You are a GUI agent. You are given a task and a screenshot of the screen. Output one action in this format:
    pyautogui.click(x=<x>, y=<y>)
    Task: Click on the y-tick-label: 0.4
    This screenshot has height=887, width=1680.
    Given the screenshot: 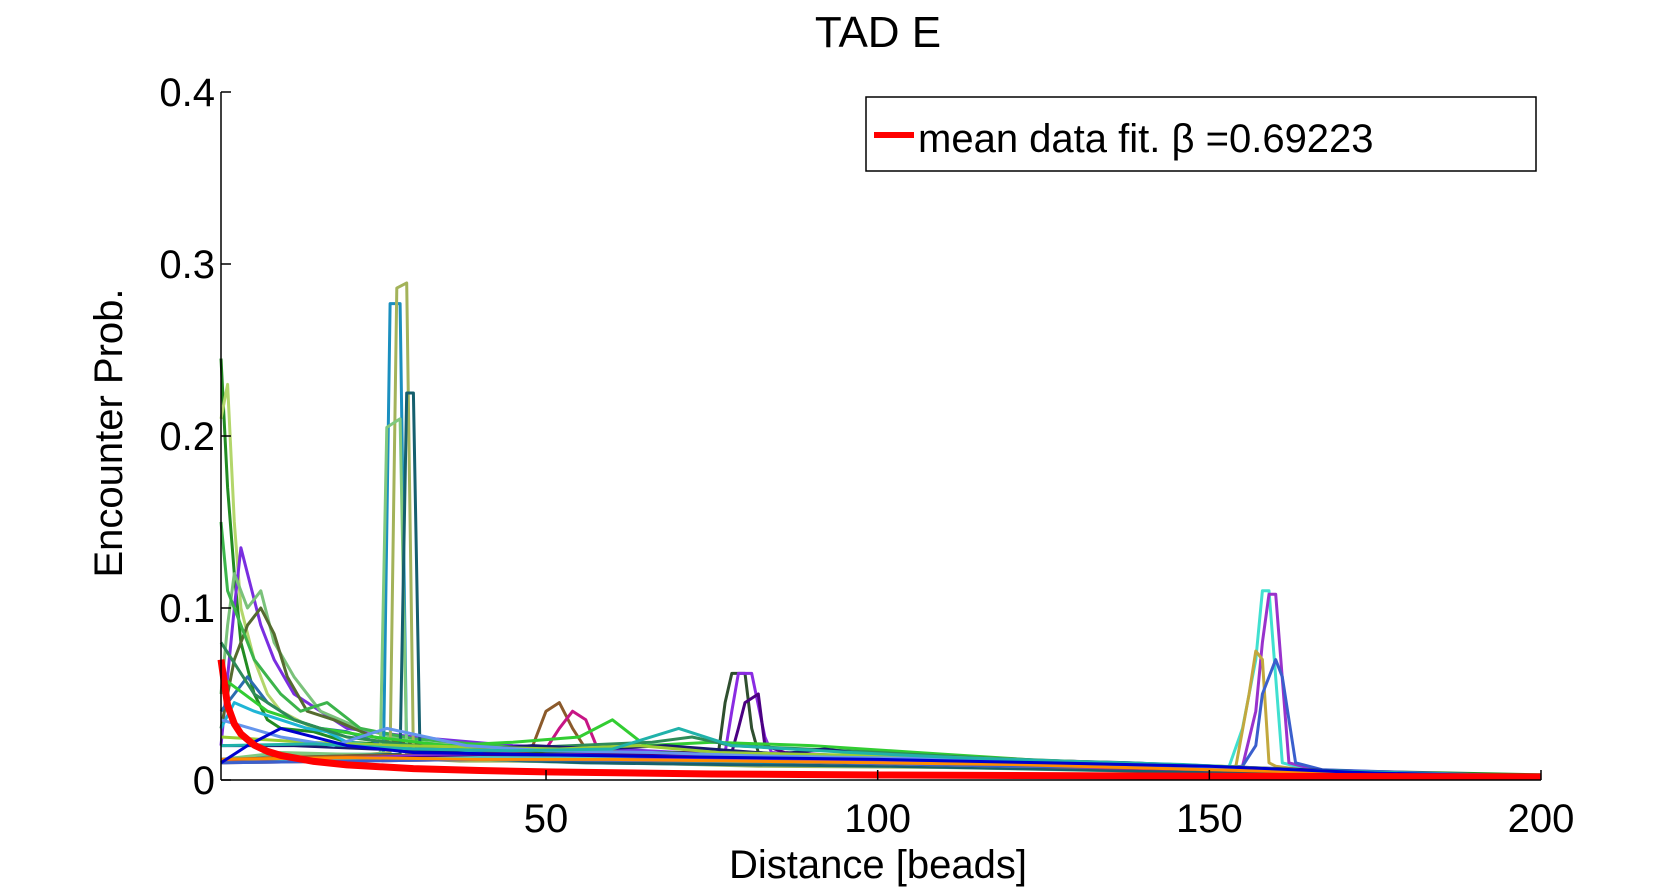 What is the action you would take?
    pyautogui.click(x=187, y=93)
    